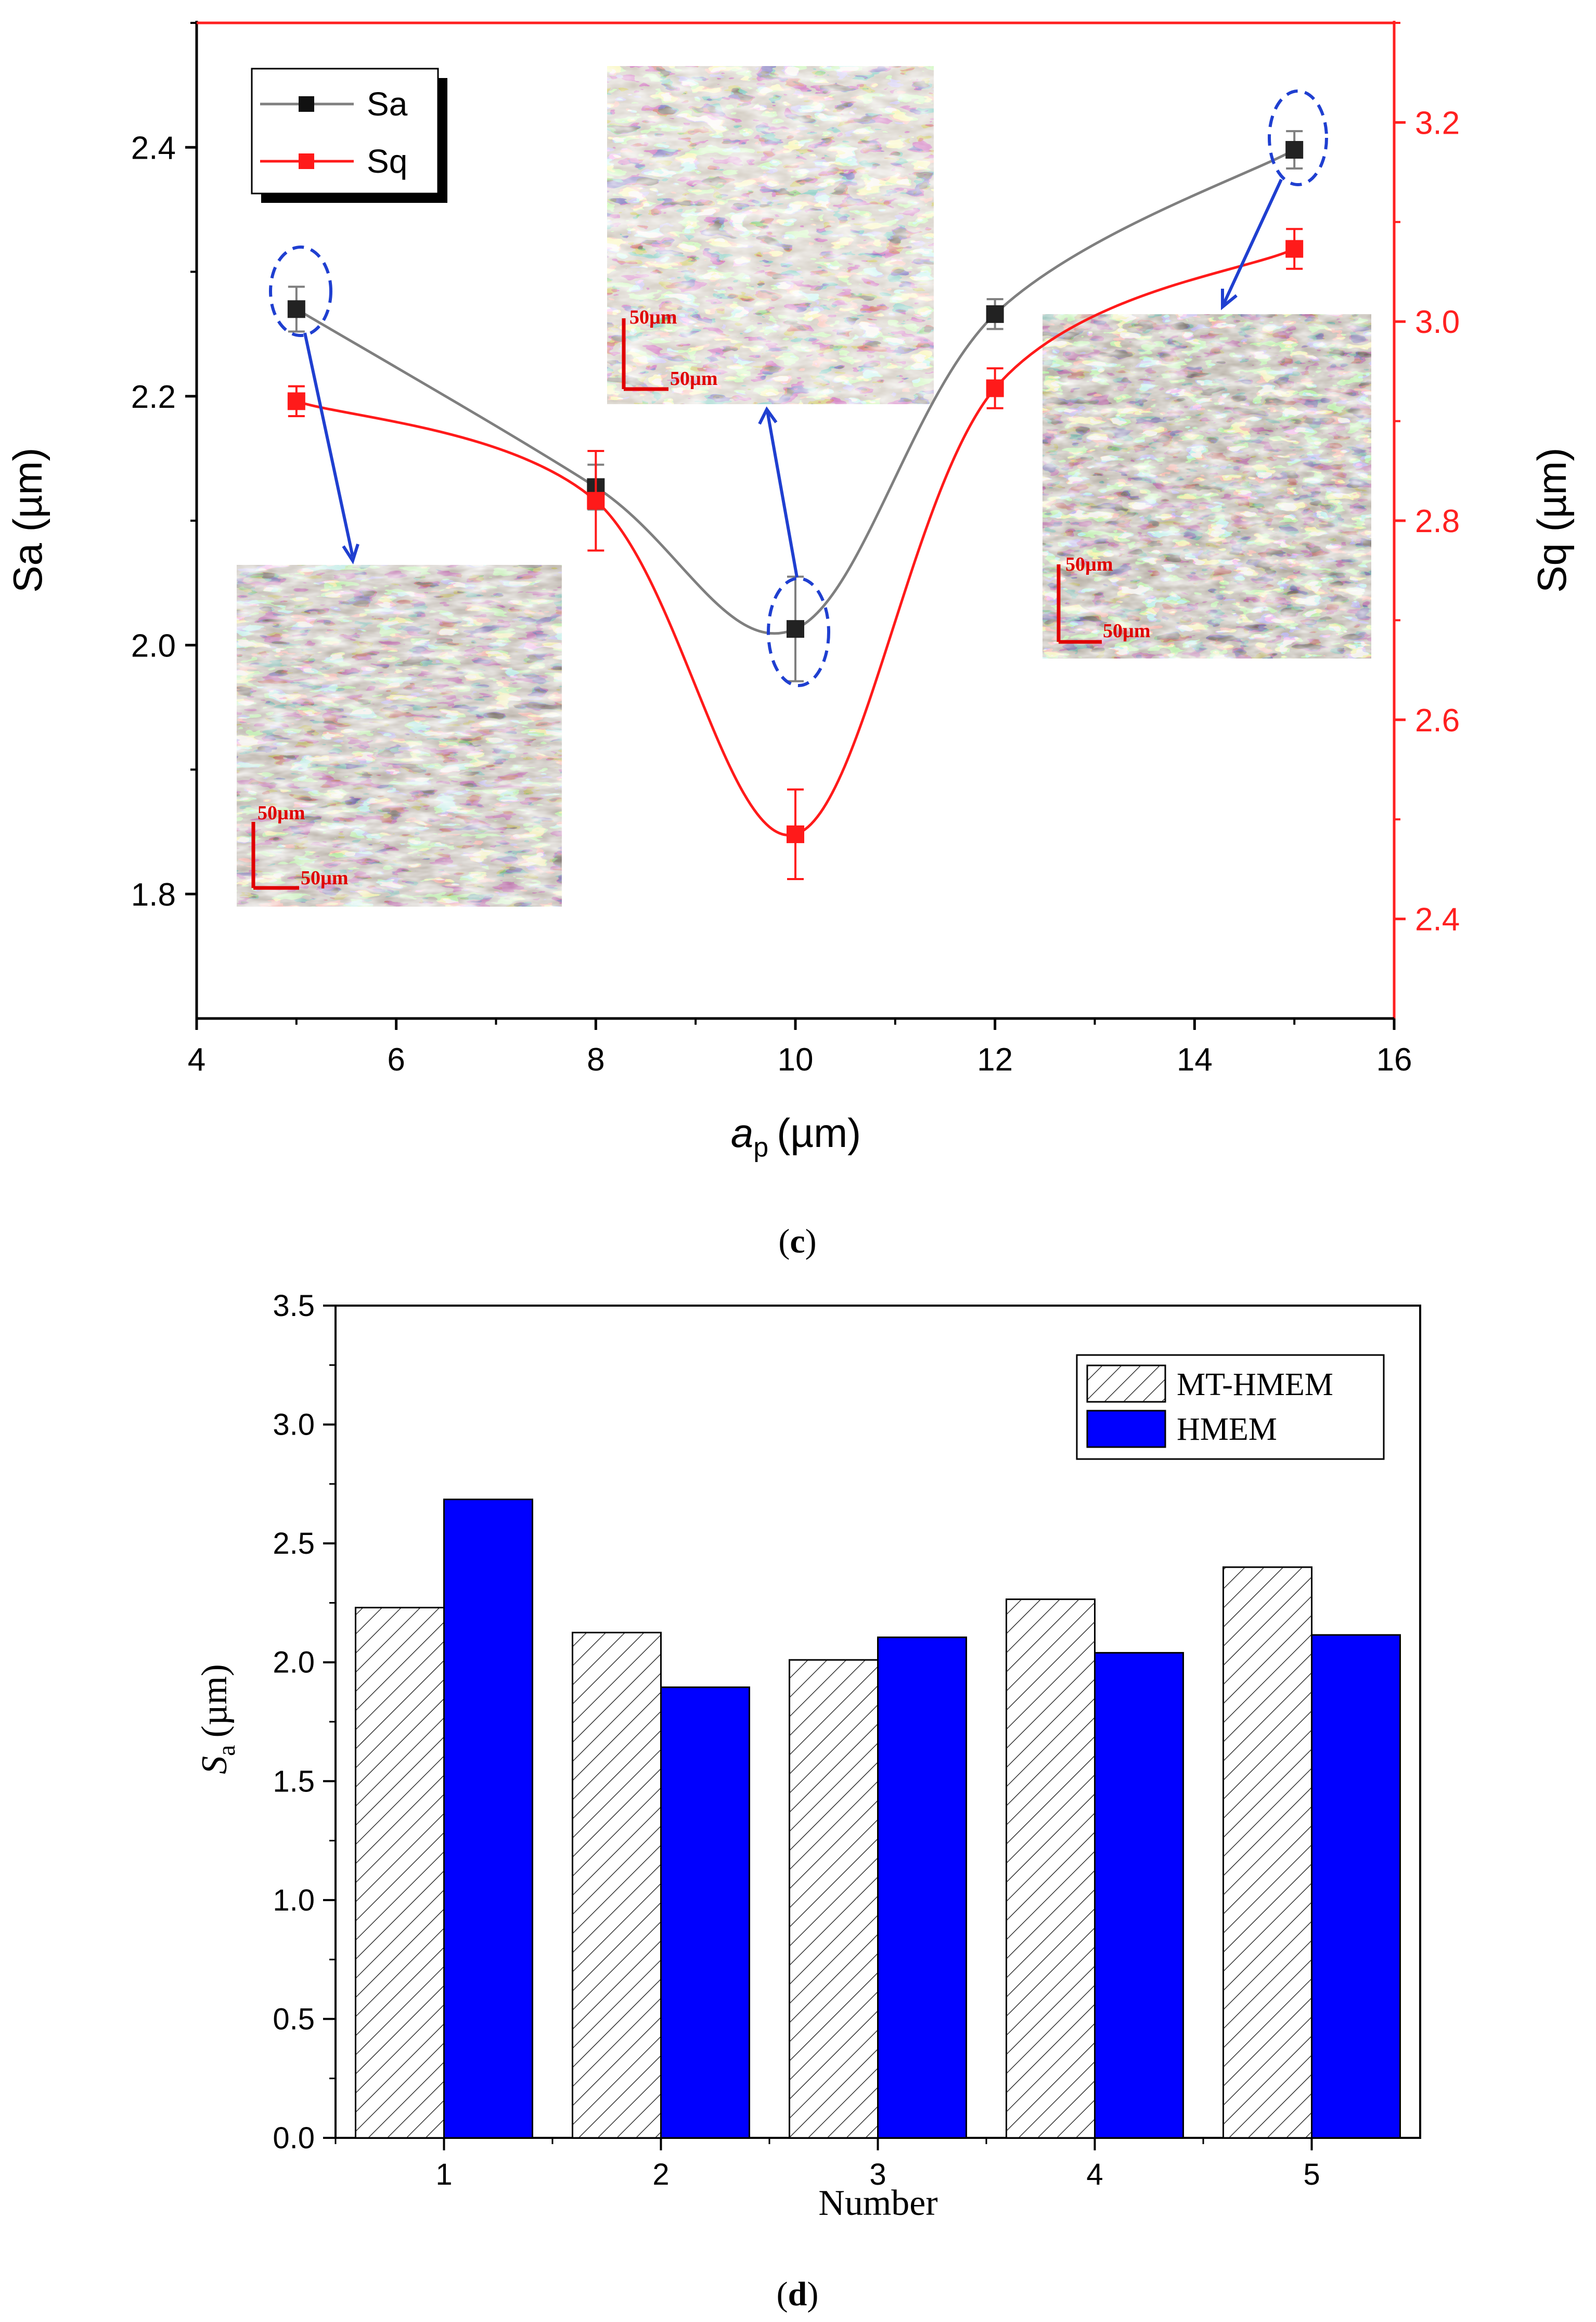 This screenshot has height=2322, width=1596. Describe the element at coordinates (1438, 521) in the screenshot. I see `c-y-right-tick-label: 2.8` at that location.